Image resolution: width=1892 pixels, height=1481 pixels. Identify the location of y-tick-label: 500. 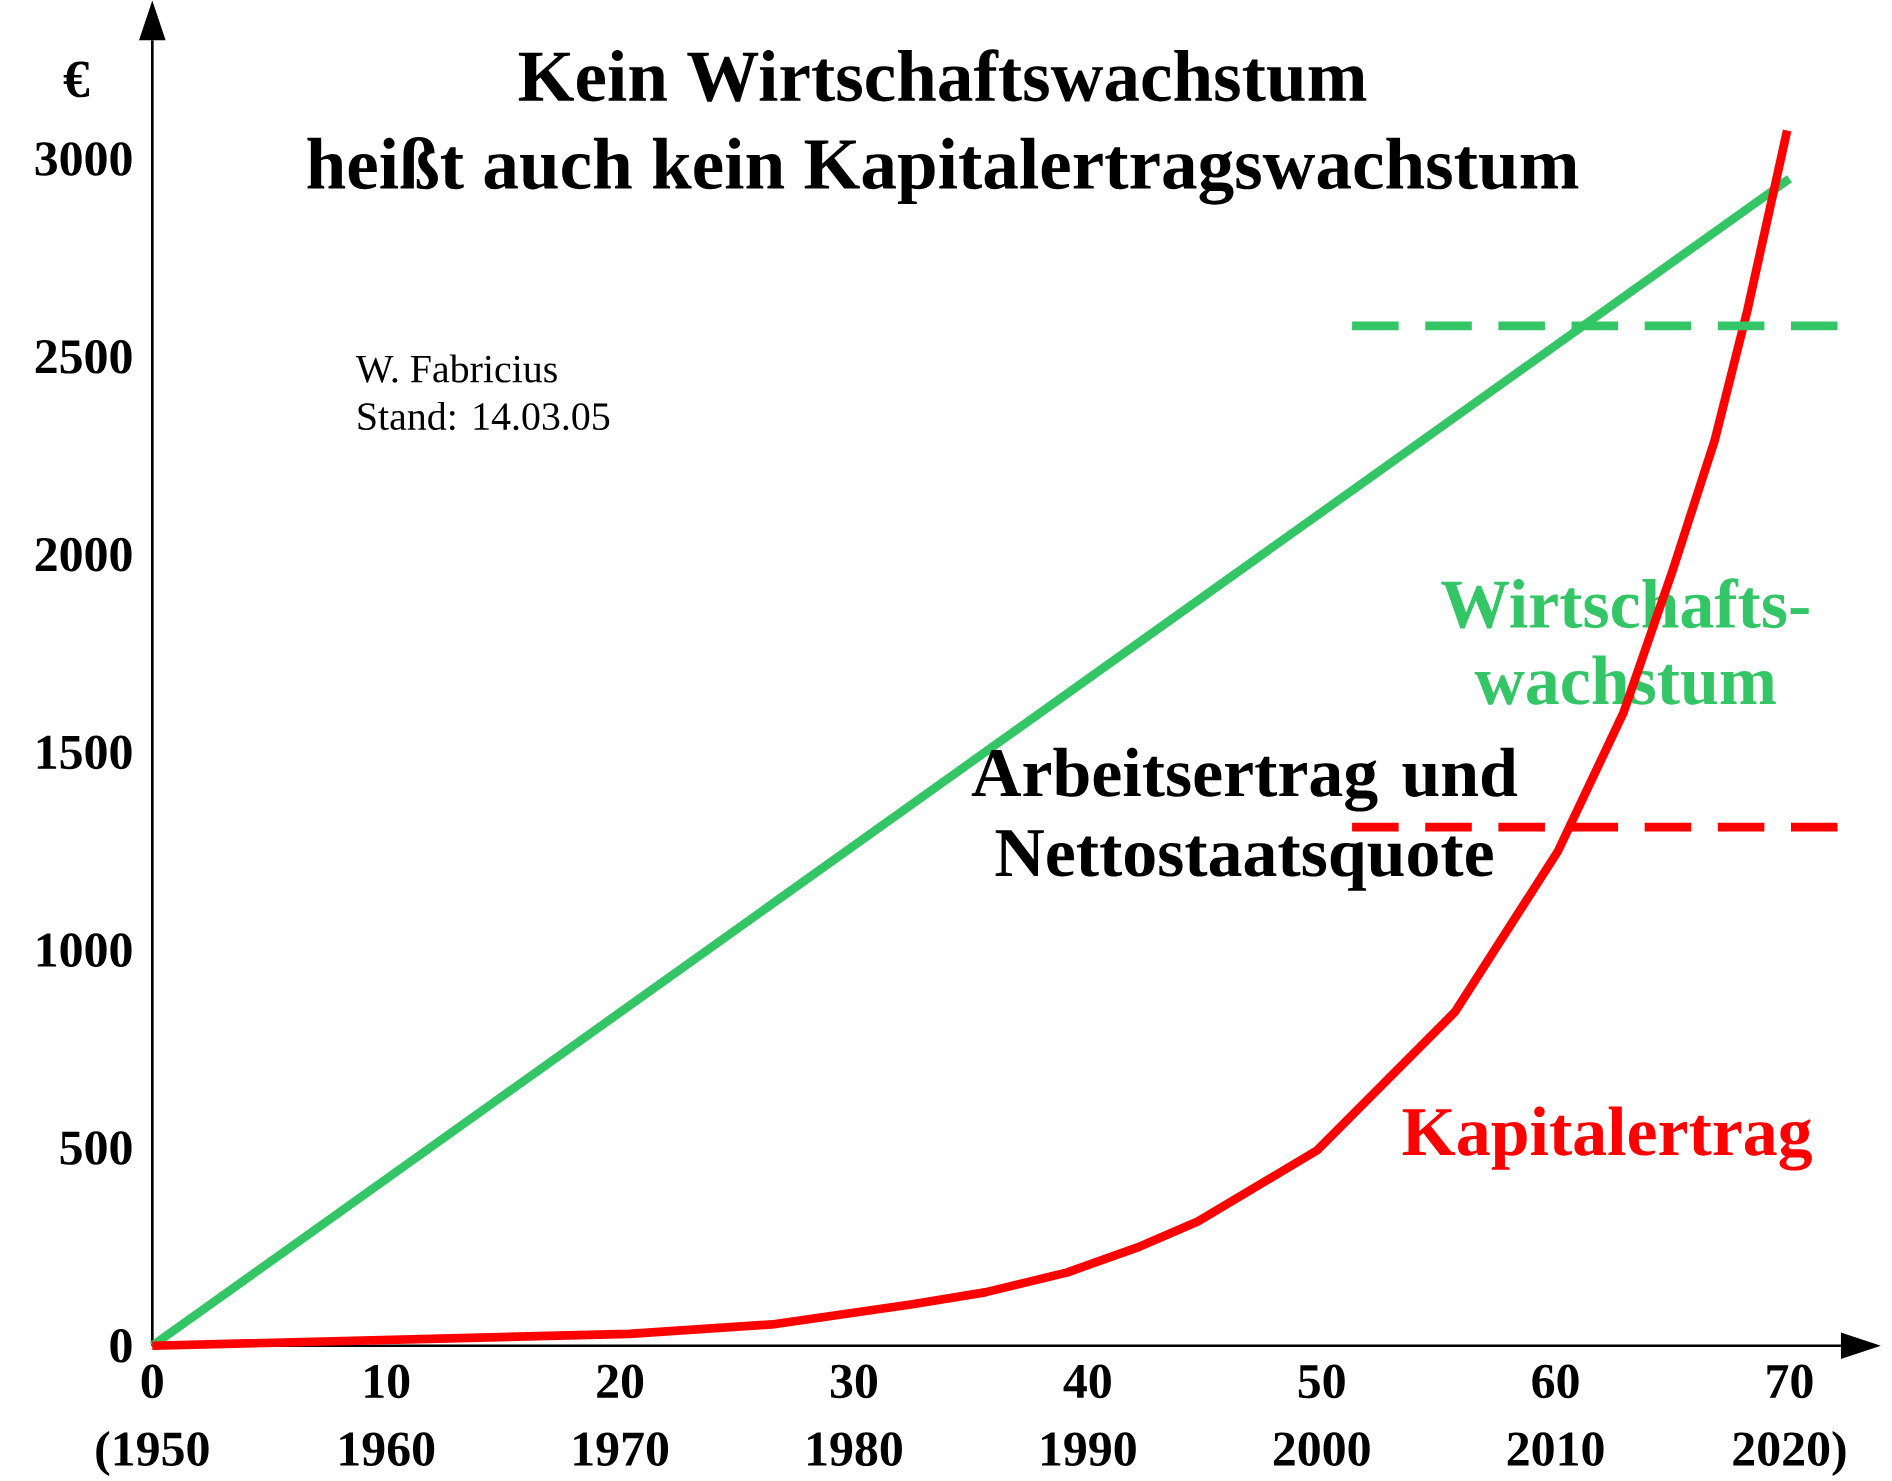
(96, 1148).